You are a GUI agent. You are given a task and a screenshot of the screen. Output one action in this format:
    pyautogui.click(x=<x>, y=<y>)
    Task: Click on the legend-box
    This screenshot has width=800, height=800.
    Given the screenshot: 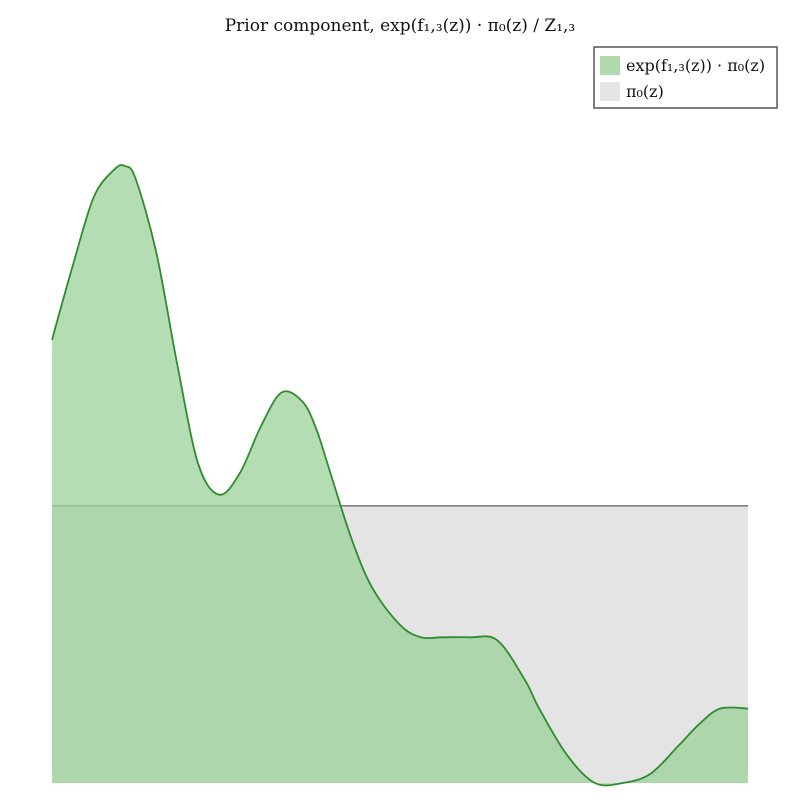 What is the action you would take?
    pyautogui.click(x=685, y=77)
    